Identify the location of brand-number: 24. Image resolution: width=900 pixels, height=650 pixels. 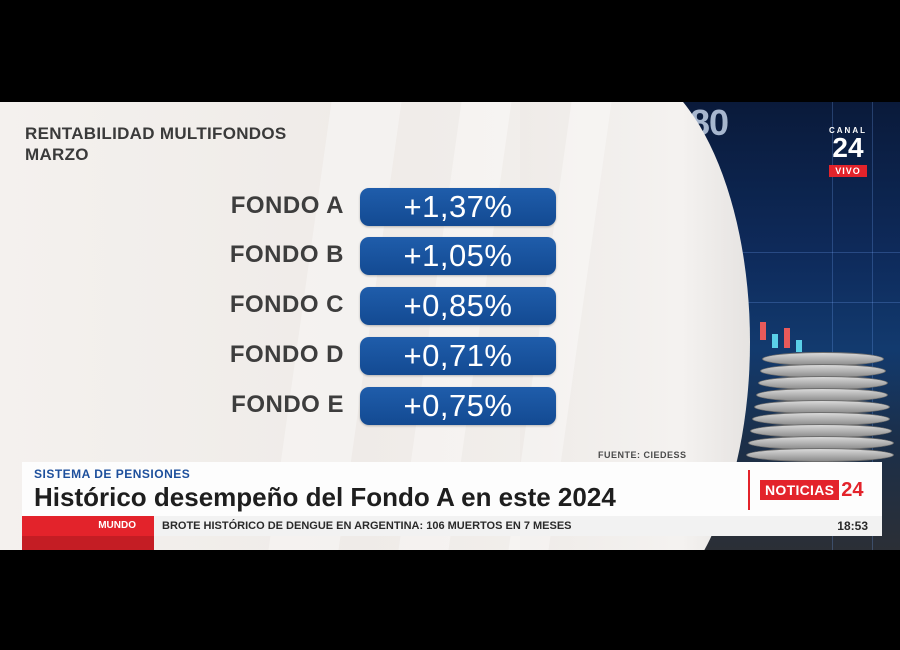
(852, 489).